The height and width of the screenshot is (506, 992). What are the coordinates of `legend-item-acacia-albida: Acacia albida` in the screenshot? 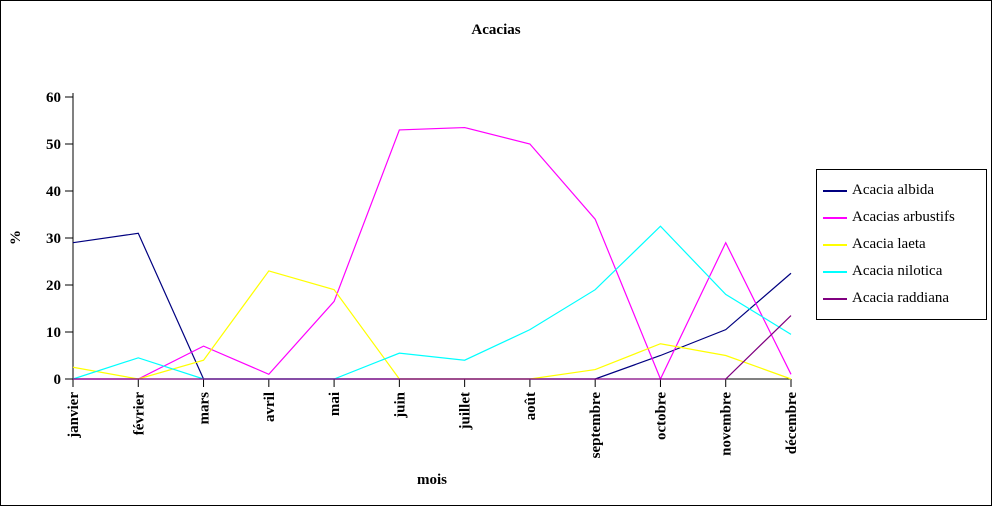 It's located at (901, 190).